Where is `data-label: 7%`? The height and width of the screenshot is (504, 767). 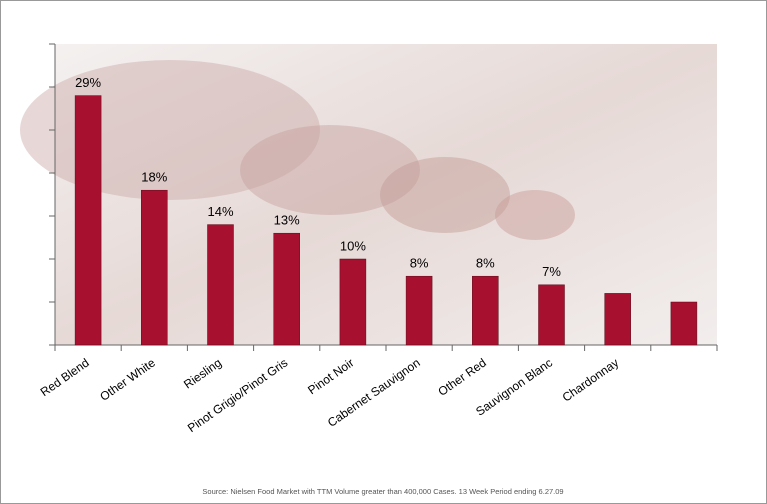
data-label: 7% is located at coordinates (551, 271).